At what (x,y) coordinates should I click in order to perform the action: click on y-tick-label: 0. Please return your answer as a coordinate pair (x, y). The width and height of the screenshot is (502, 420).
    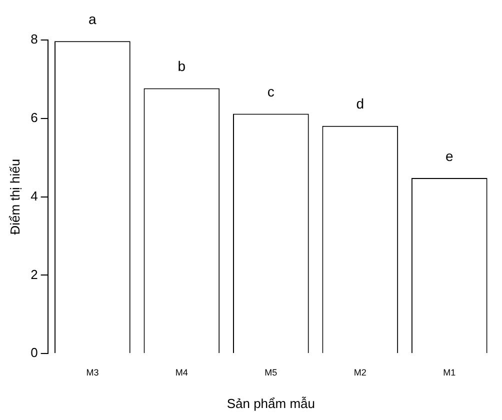
    Looking at the image, I should click on (34, 352).